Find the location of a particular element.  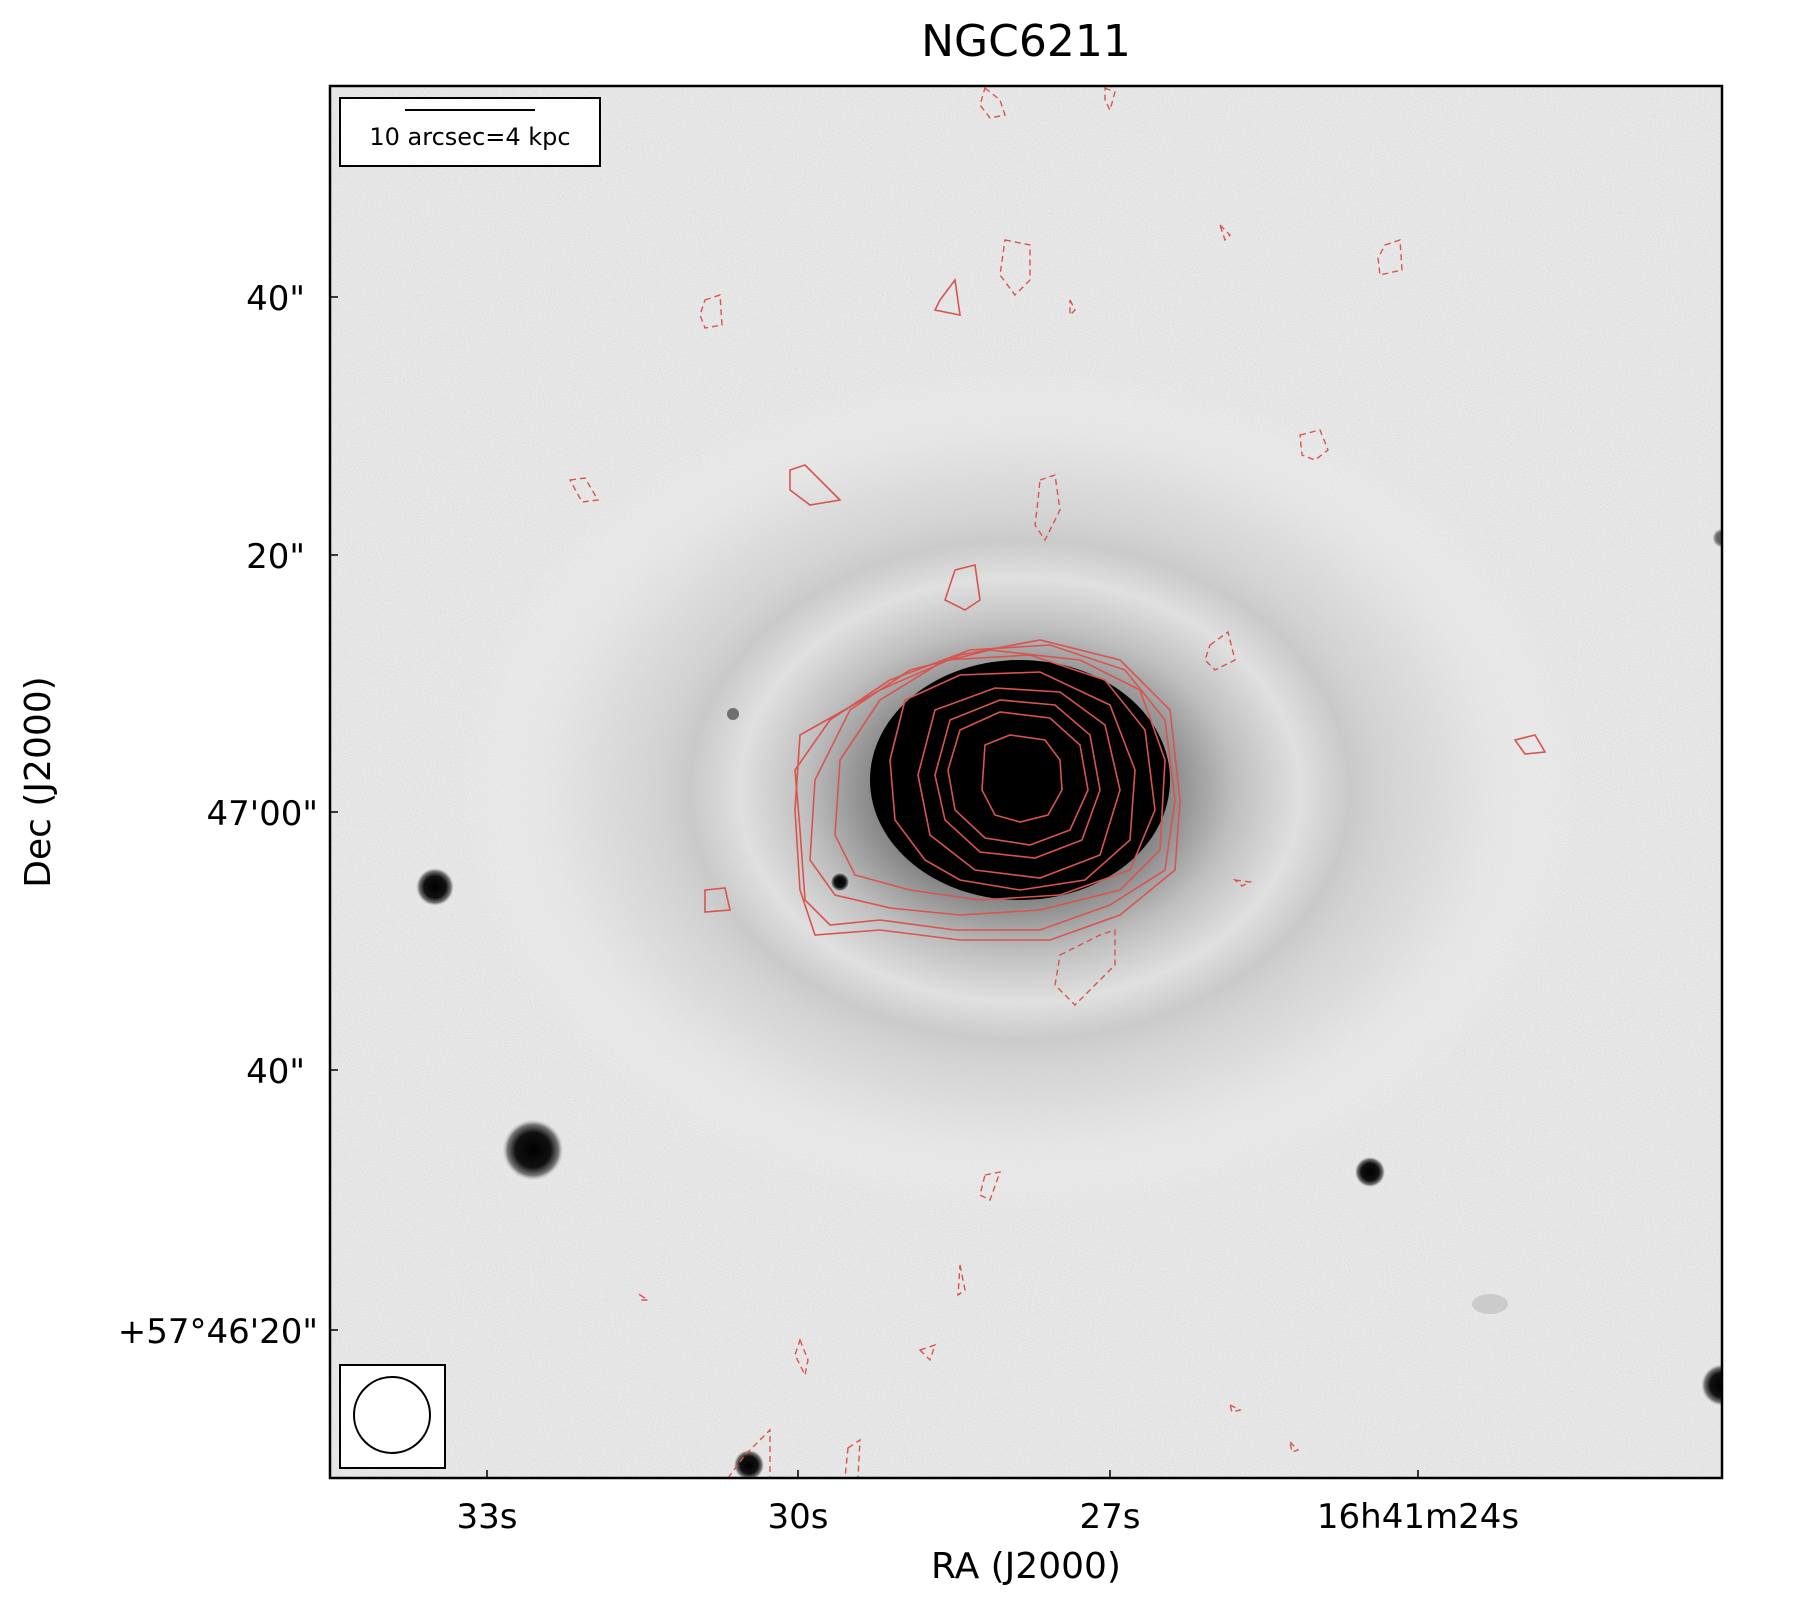

x-axis-label: RA (J2000) is located at coordinates (1026, 1566).